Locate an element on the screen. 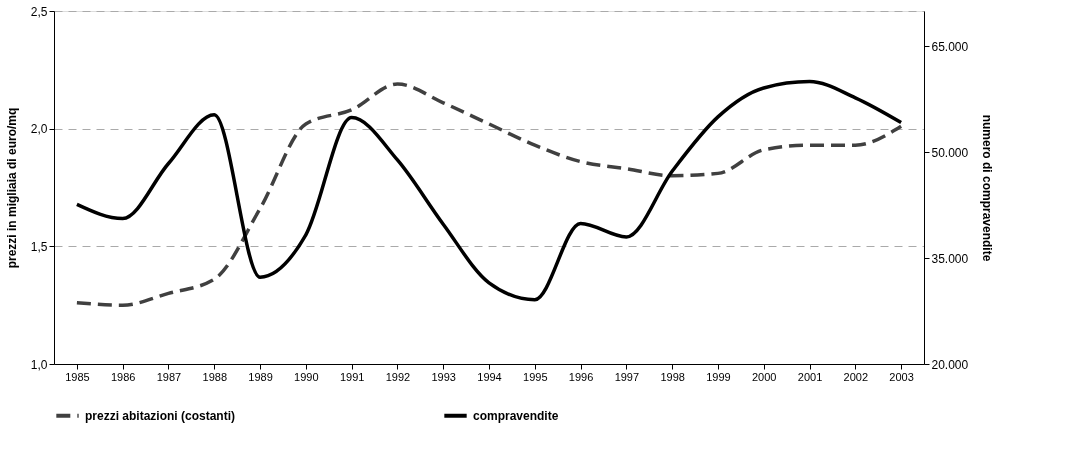 The image size is (1092, 463). x-tick-label: 1986 is located at coordinates (123, 376).